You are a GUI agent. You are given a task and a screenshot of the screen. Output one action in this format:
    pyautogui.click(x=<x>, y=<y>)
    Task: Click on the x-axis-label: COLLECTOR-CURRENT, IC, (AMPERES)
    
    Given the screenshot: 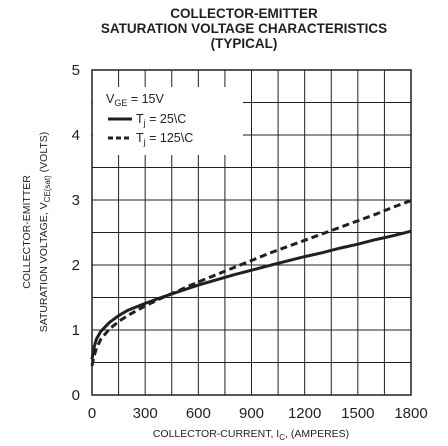 What is the action you would take?
    pyautogui.click(x=251, y=435)
    